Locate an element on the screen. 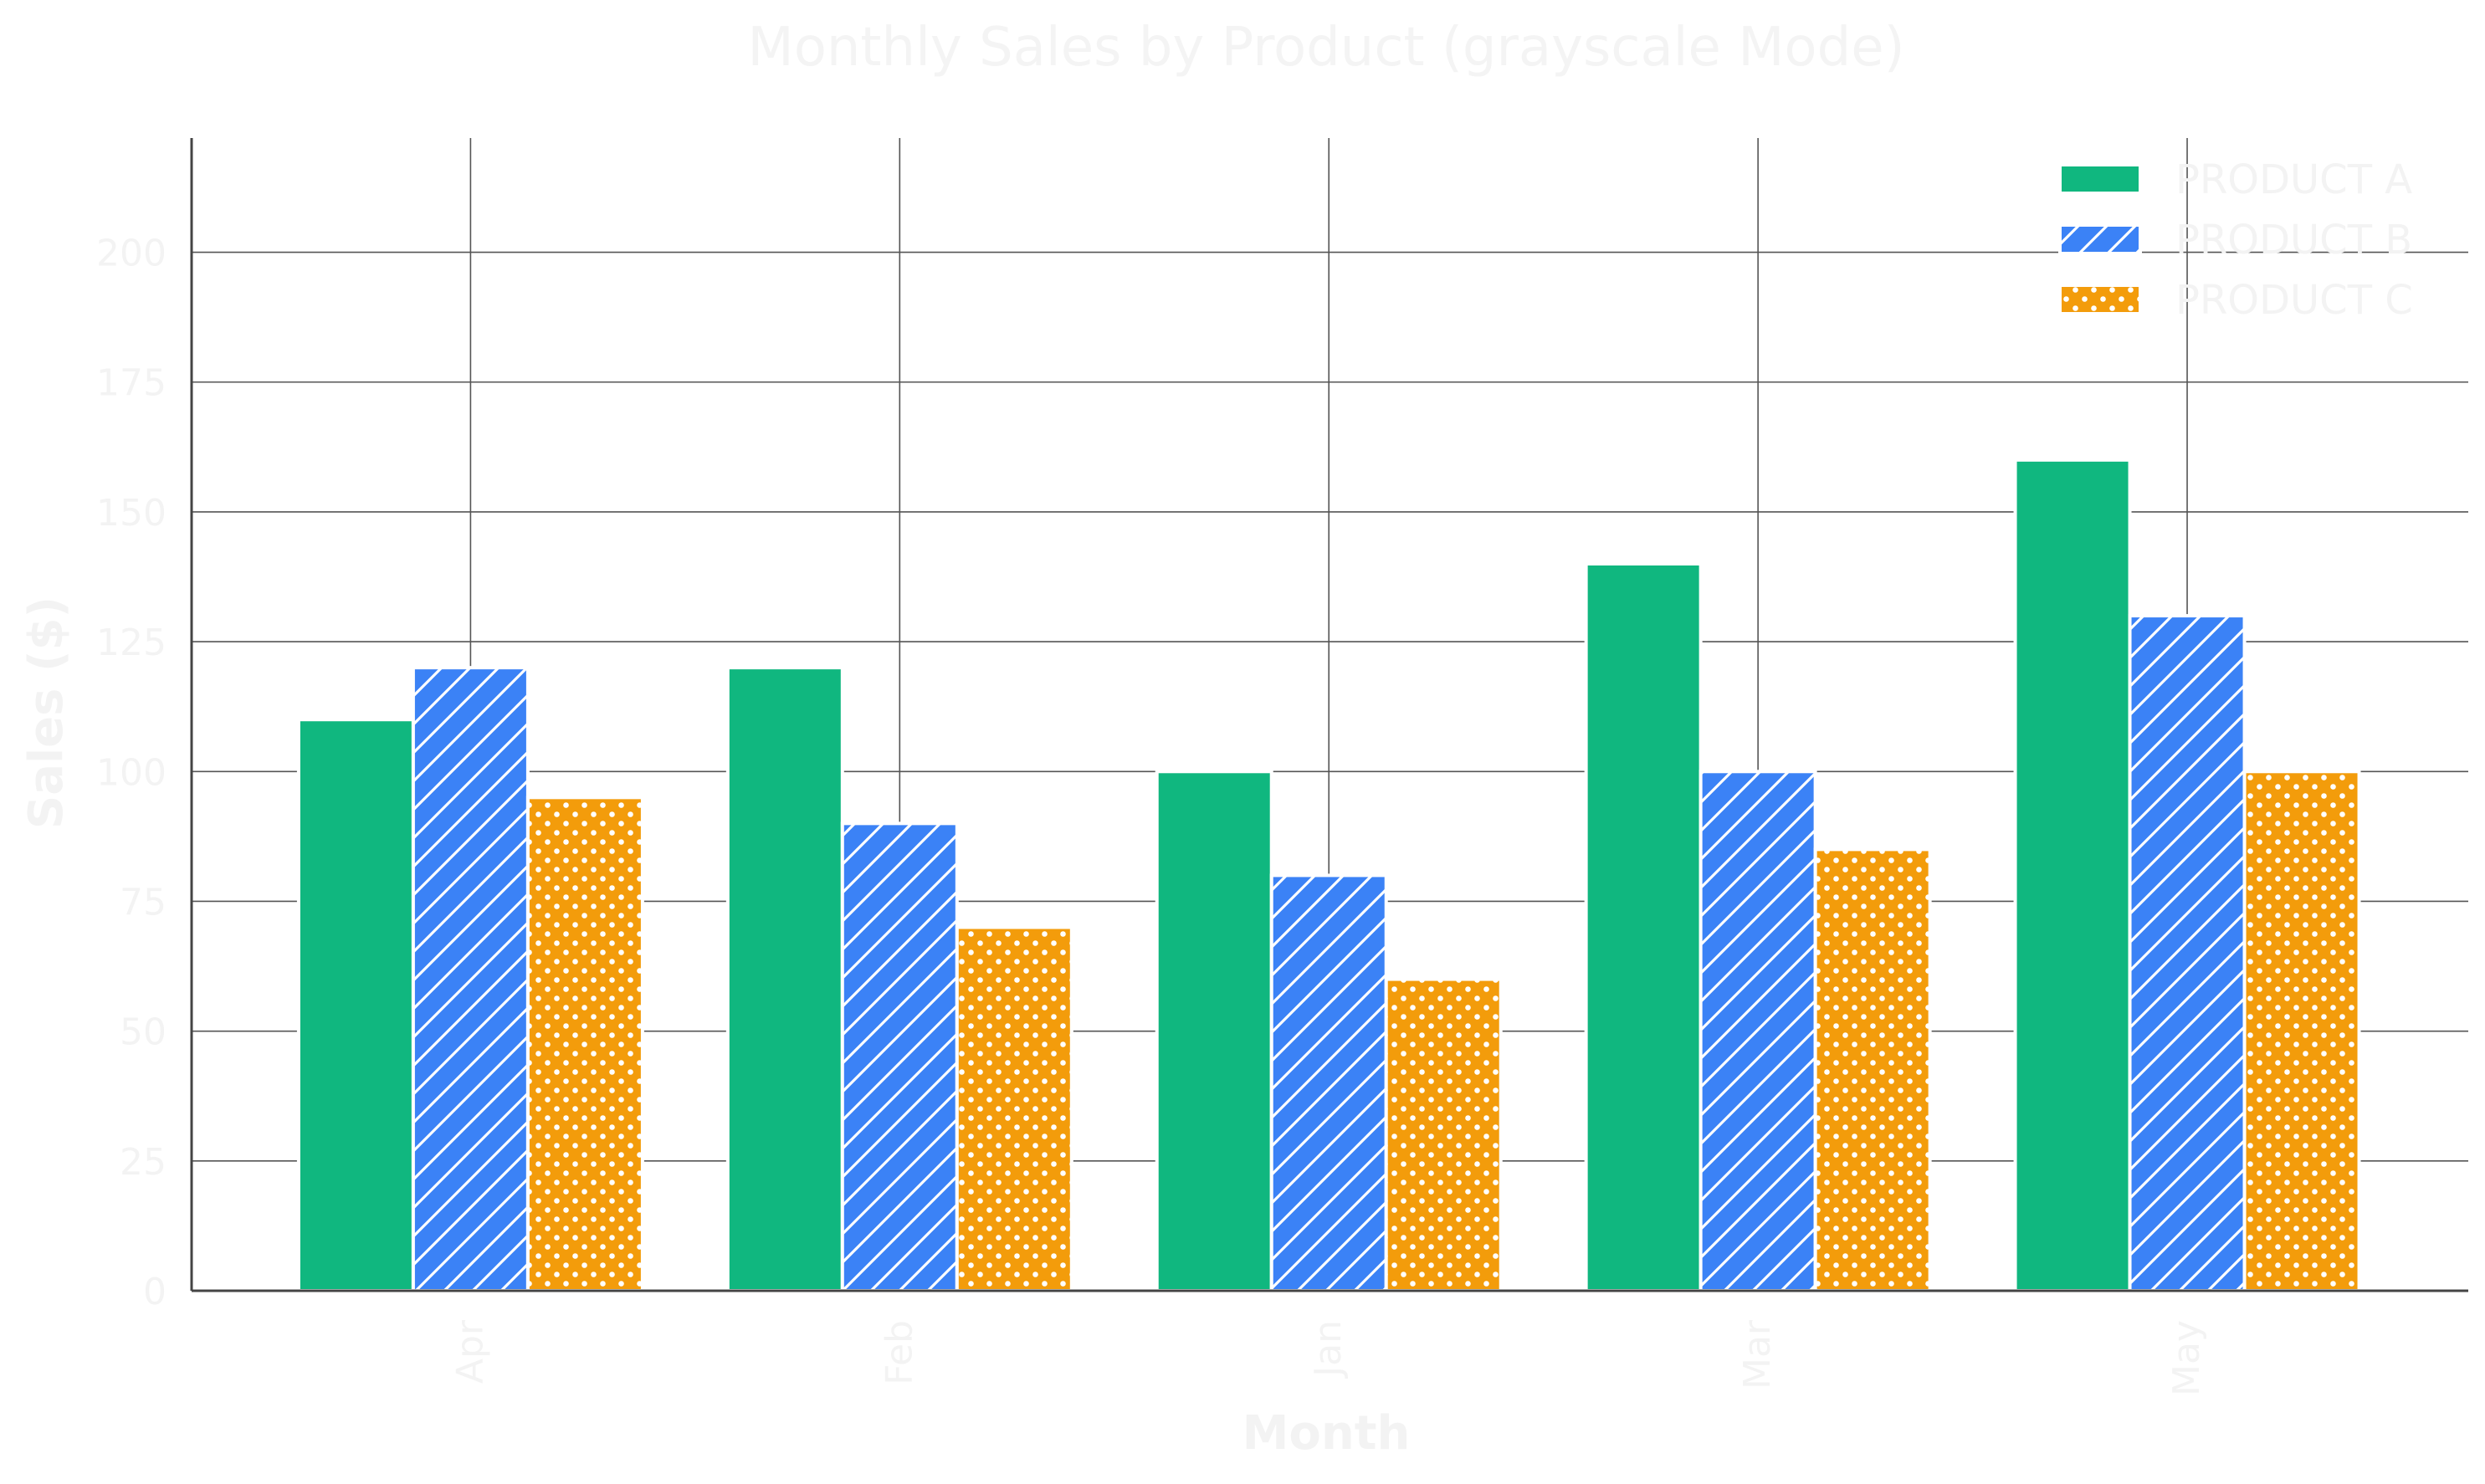 The image size is (2485, 1484). legend-label: PRODUCT B is located at coordinates (2294, 240).